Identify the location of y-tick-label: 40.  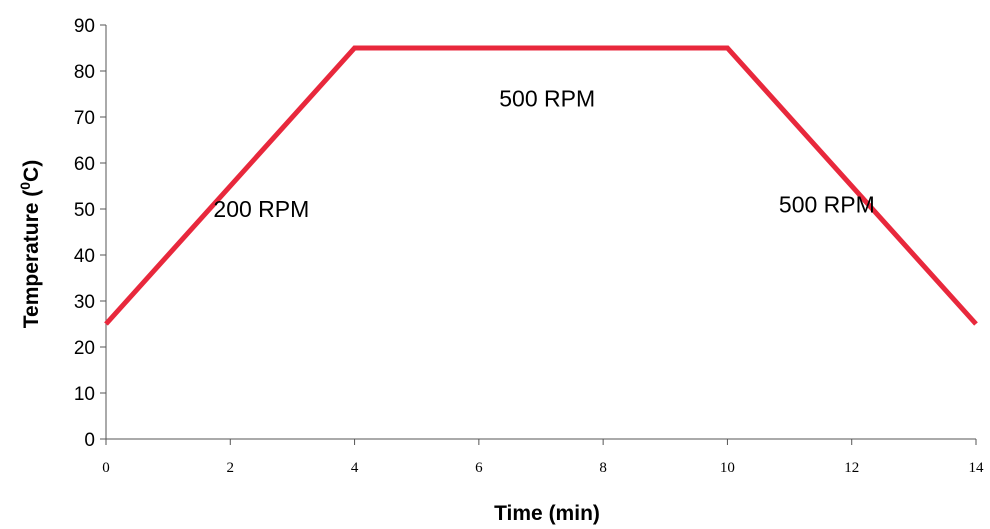
(84, 256).